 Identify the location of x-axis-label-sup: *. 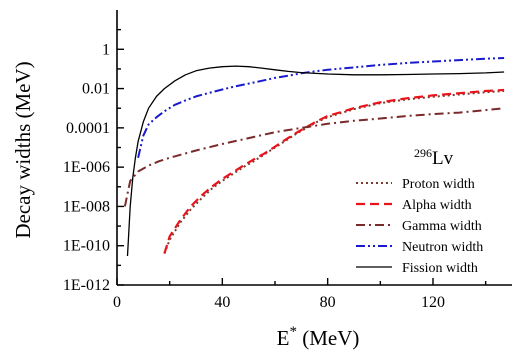
(293, 332).